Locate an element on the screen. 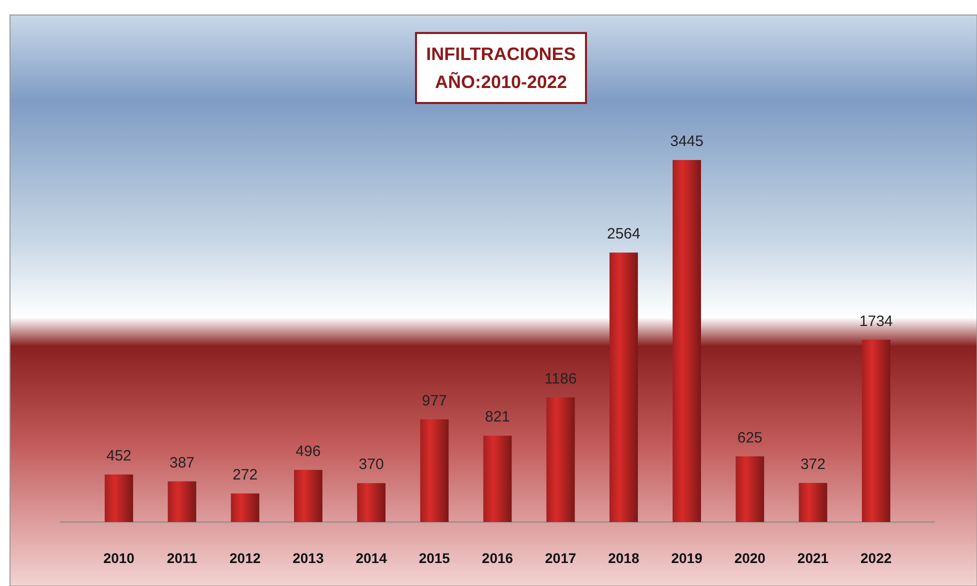  x-tick-label: 2016 is located at coordinates (498, 558).